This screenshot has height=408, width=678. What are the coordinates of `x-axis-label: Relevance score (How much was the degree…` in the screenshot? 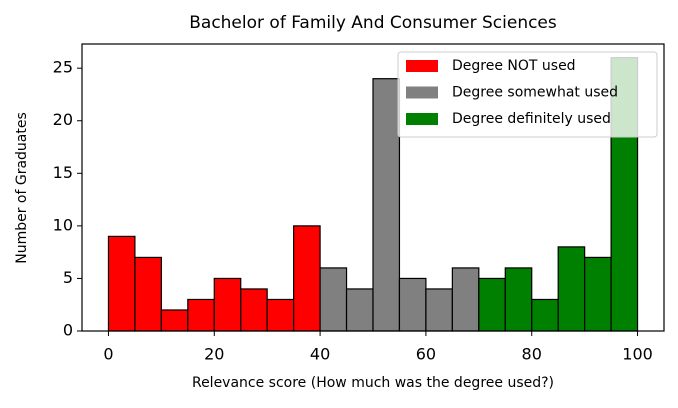 It's located at (373, 383).